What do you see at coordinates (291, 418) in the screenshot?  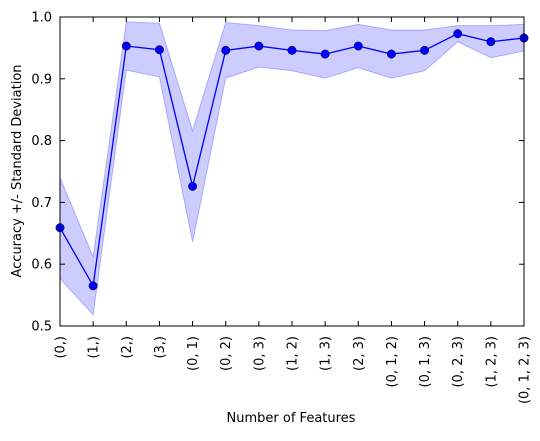 I see `x-axis-label: Number of Features` at bounding box center [291, 418].